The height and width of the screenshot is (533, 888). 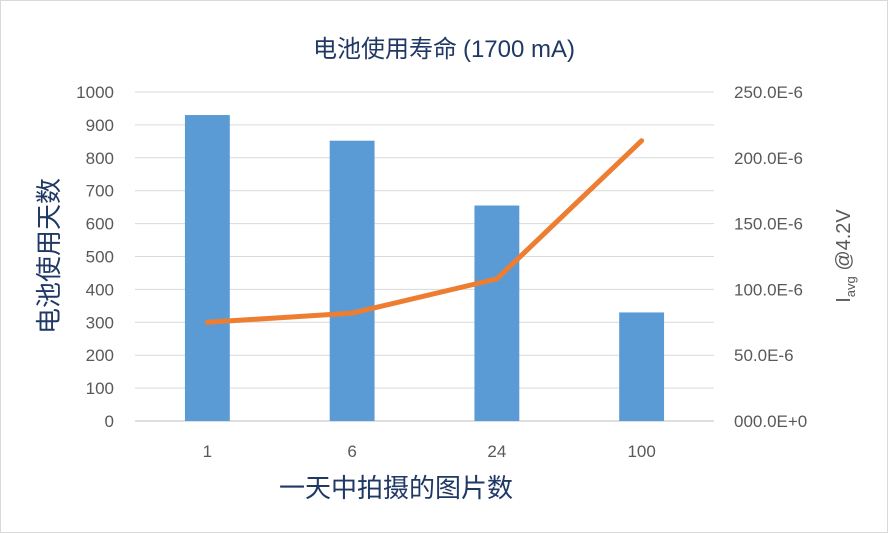 I want to click on y-tick-label: 100, so click(x=100, y=388).